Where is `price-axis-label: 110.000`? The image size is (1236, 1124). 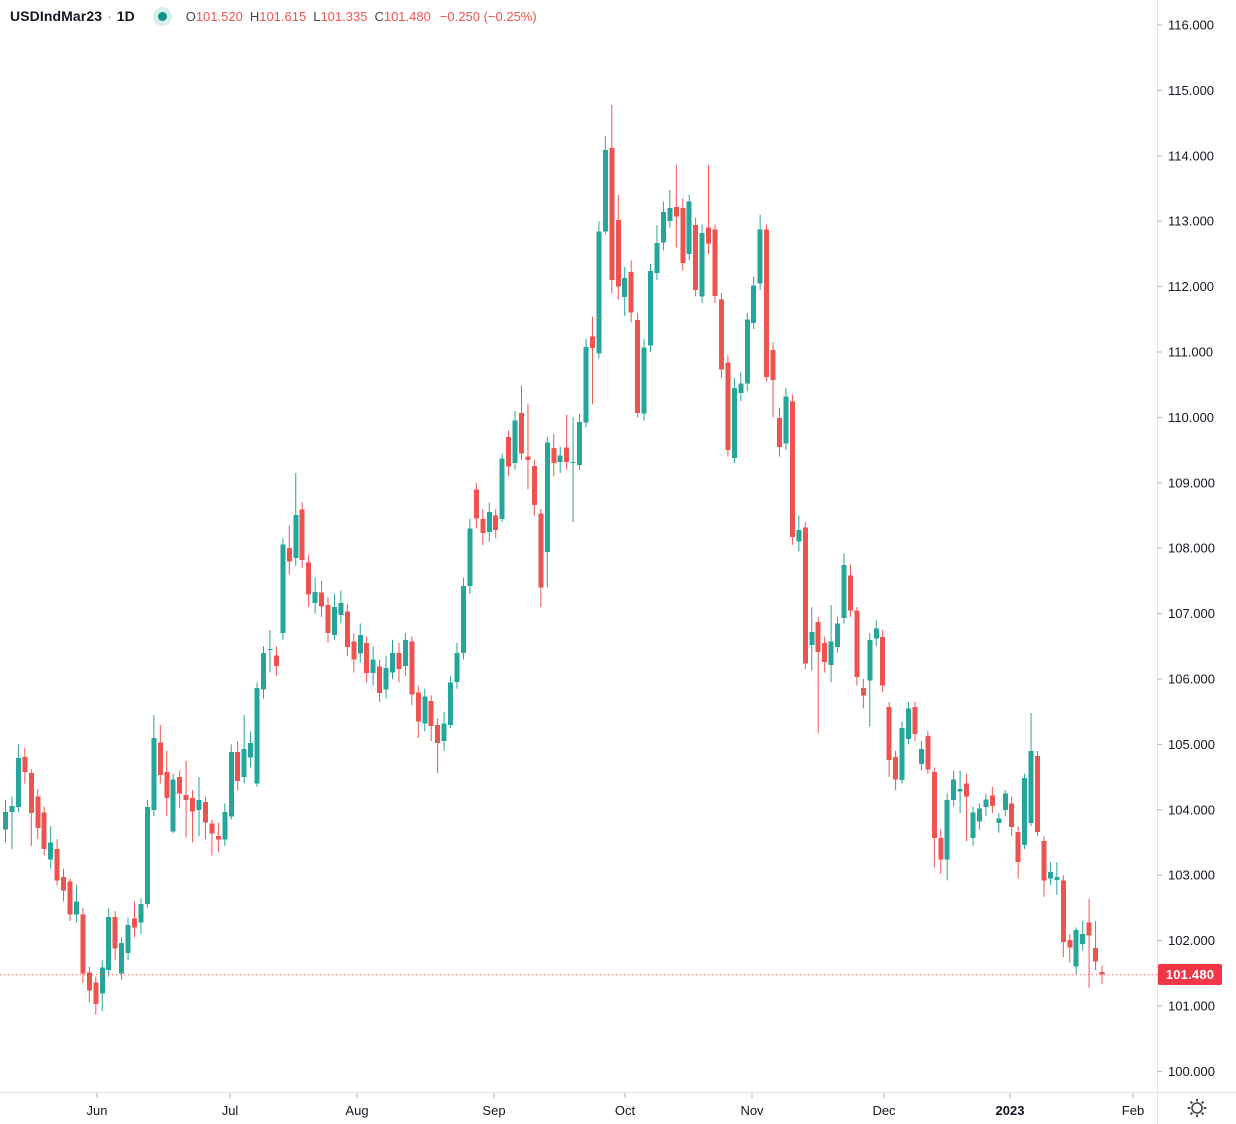 price-axis-label: 110.000 is located at coordinates (1191, 417).